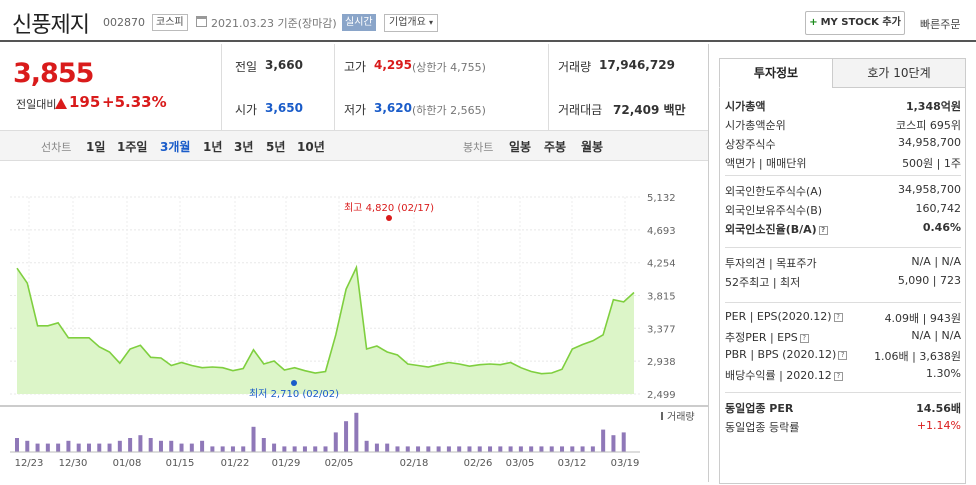 The image size is (976, 485). Describe the element at coordinates (899, 73) in the screenshot. I see `tab-orderbook: 호가 10단계` at that location.